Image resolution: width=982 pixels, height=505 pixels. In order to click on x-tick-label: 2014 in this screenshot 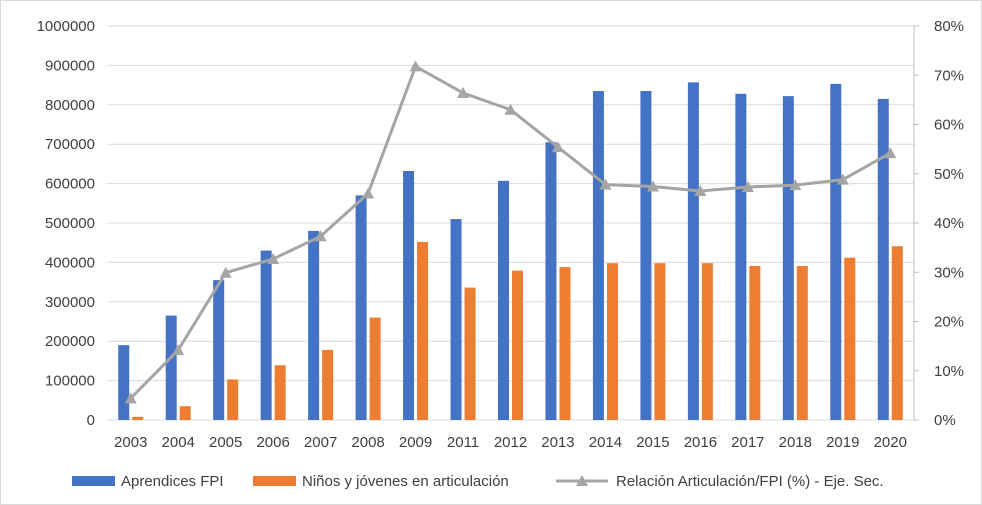, I will do `click(605, 442)`.